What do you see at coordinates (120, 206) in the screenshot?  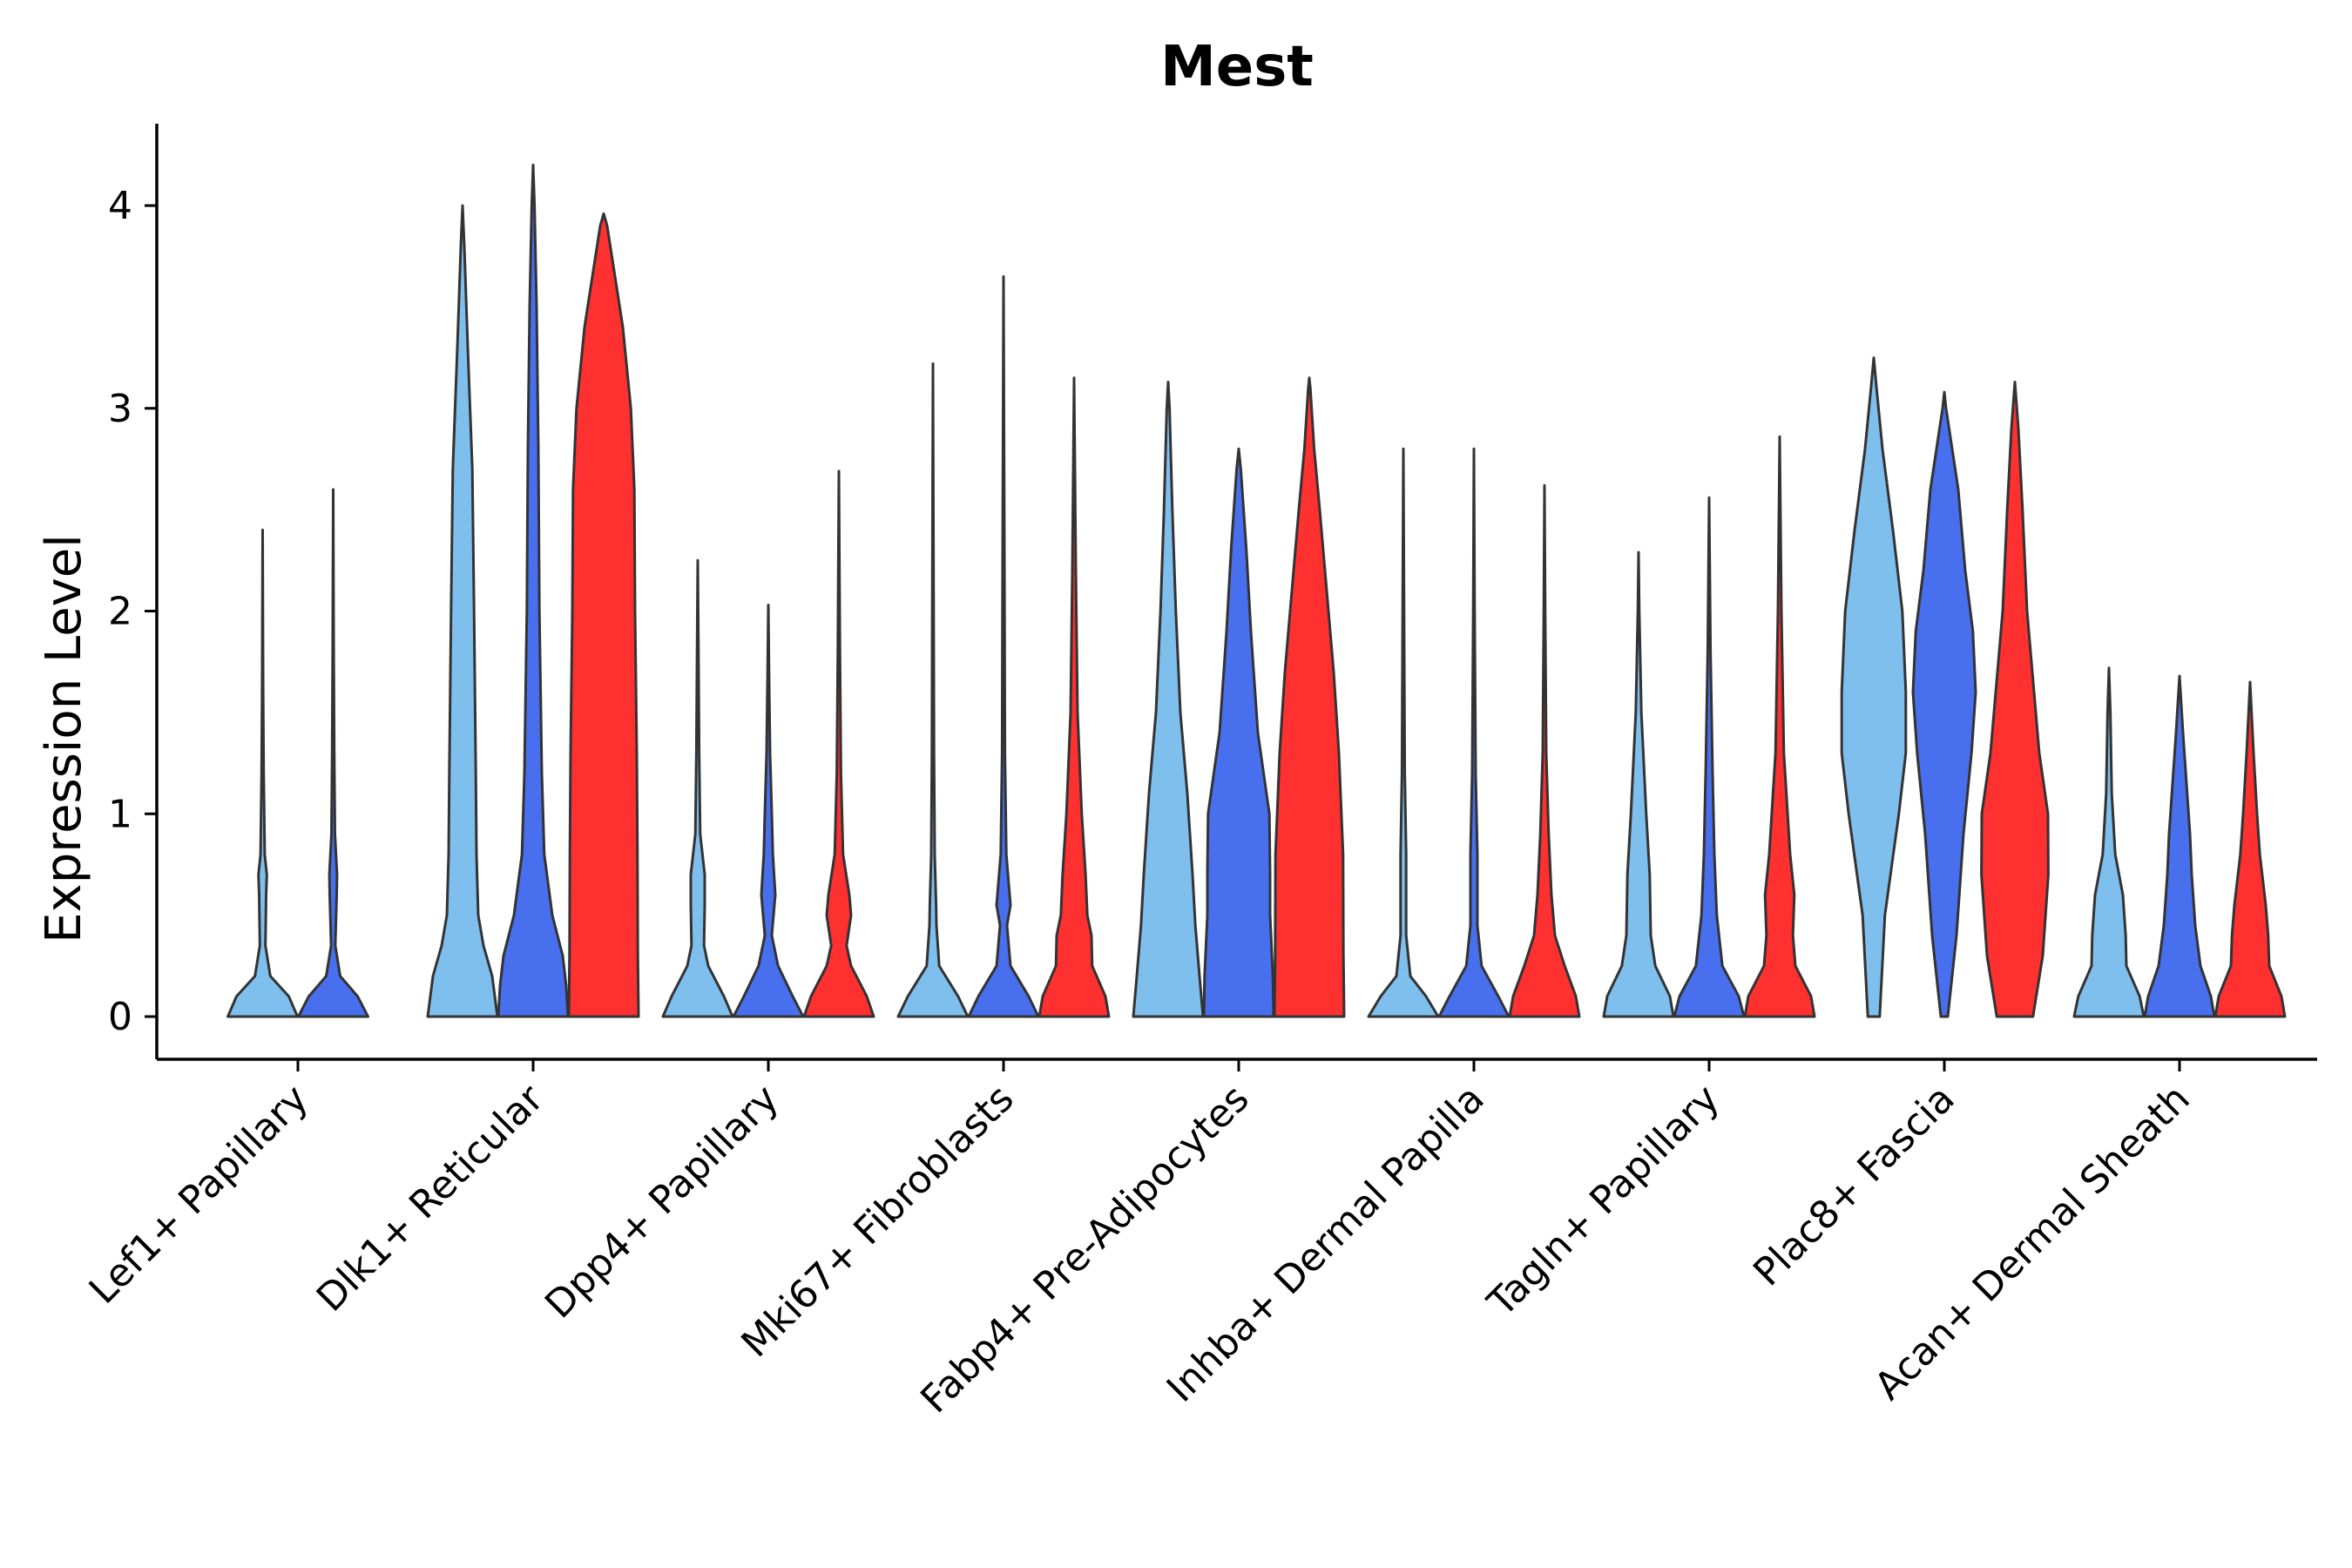 I see `y-tick-label-4: 4` at bounding box center [120, 206].